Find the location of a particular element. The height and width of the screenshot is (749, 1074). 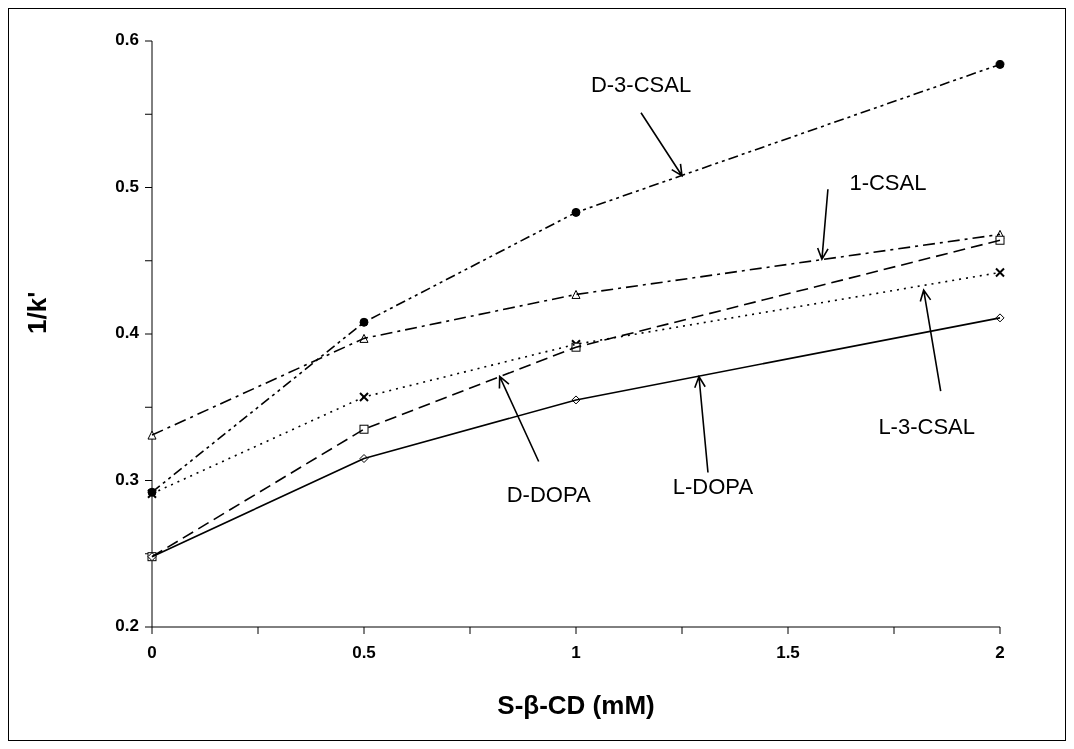

y-tick-label: 0.6 is located at coordinates (127, 40).